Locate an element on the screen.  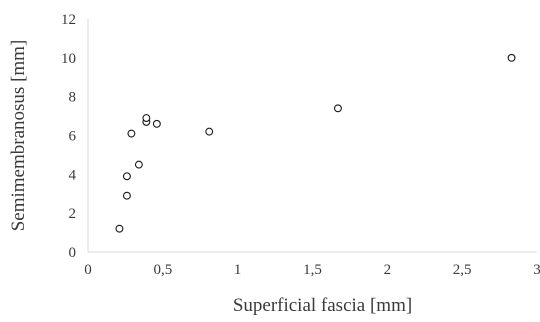
y-tick-label: 4 is located at coordinates (73, 175).